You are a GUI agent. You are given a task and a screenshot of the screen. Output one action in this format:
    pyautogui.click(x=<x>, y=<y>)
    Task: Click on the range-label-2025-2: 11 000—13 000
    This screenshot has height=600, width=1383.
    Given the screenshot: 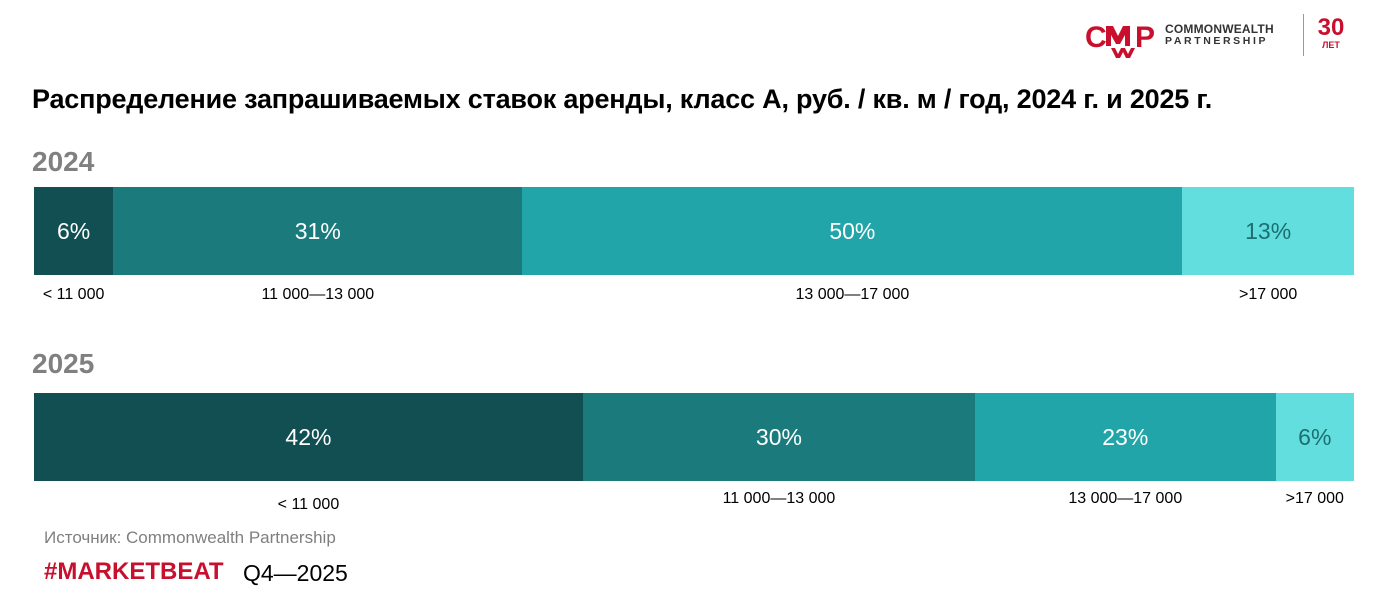 What is the action you would take?
    pyautogui.click(x=779, y=498)
    